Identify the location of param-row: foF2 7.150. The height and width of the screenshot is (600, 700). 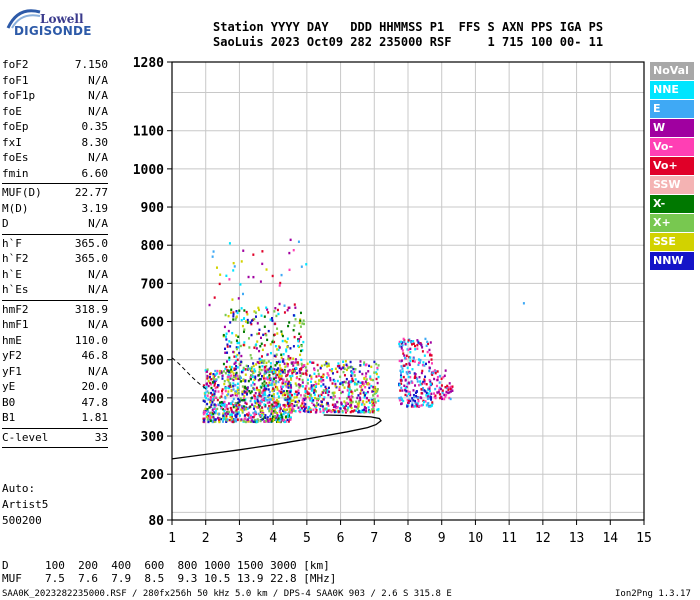
(55, 65).